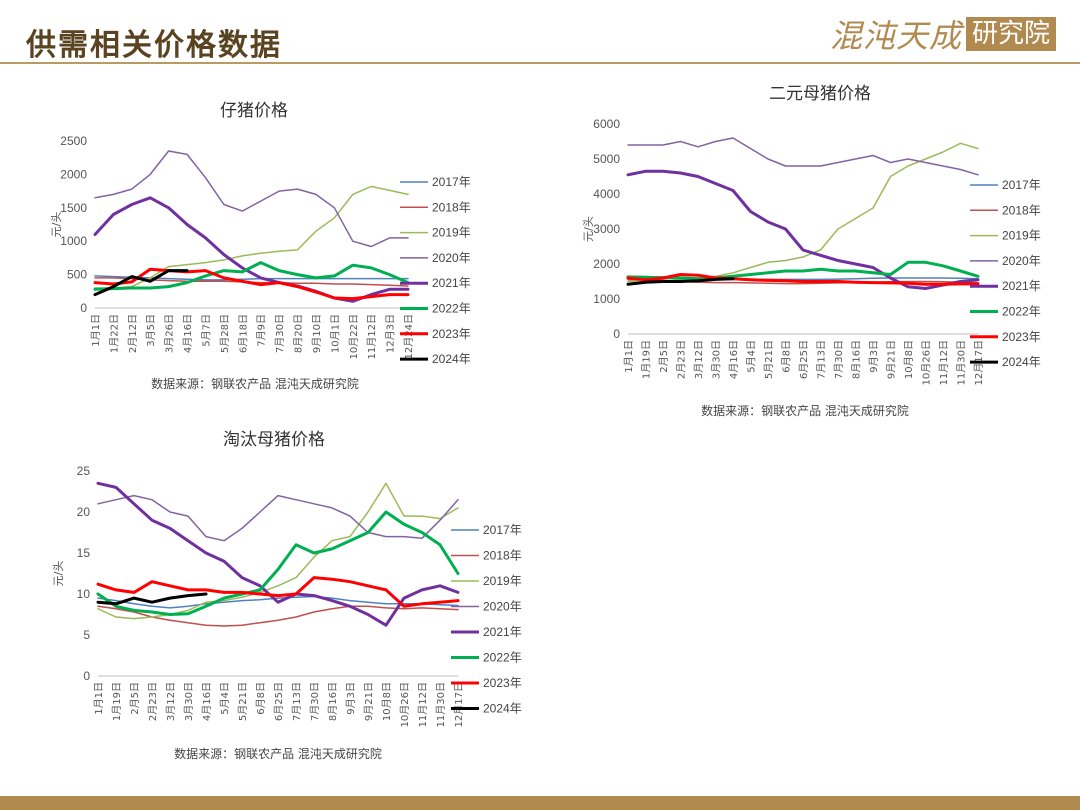 The image size is (1080, 810). Describe the element at coordinates (225, 333) in the screenshot. I see `x-tick-label: 5月28日` at that location.